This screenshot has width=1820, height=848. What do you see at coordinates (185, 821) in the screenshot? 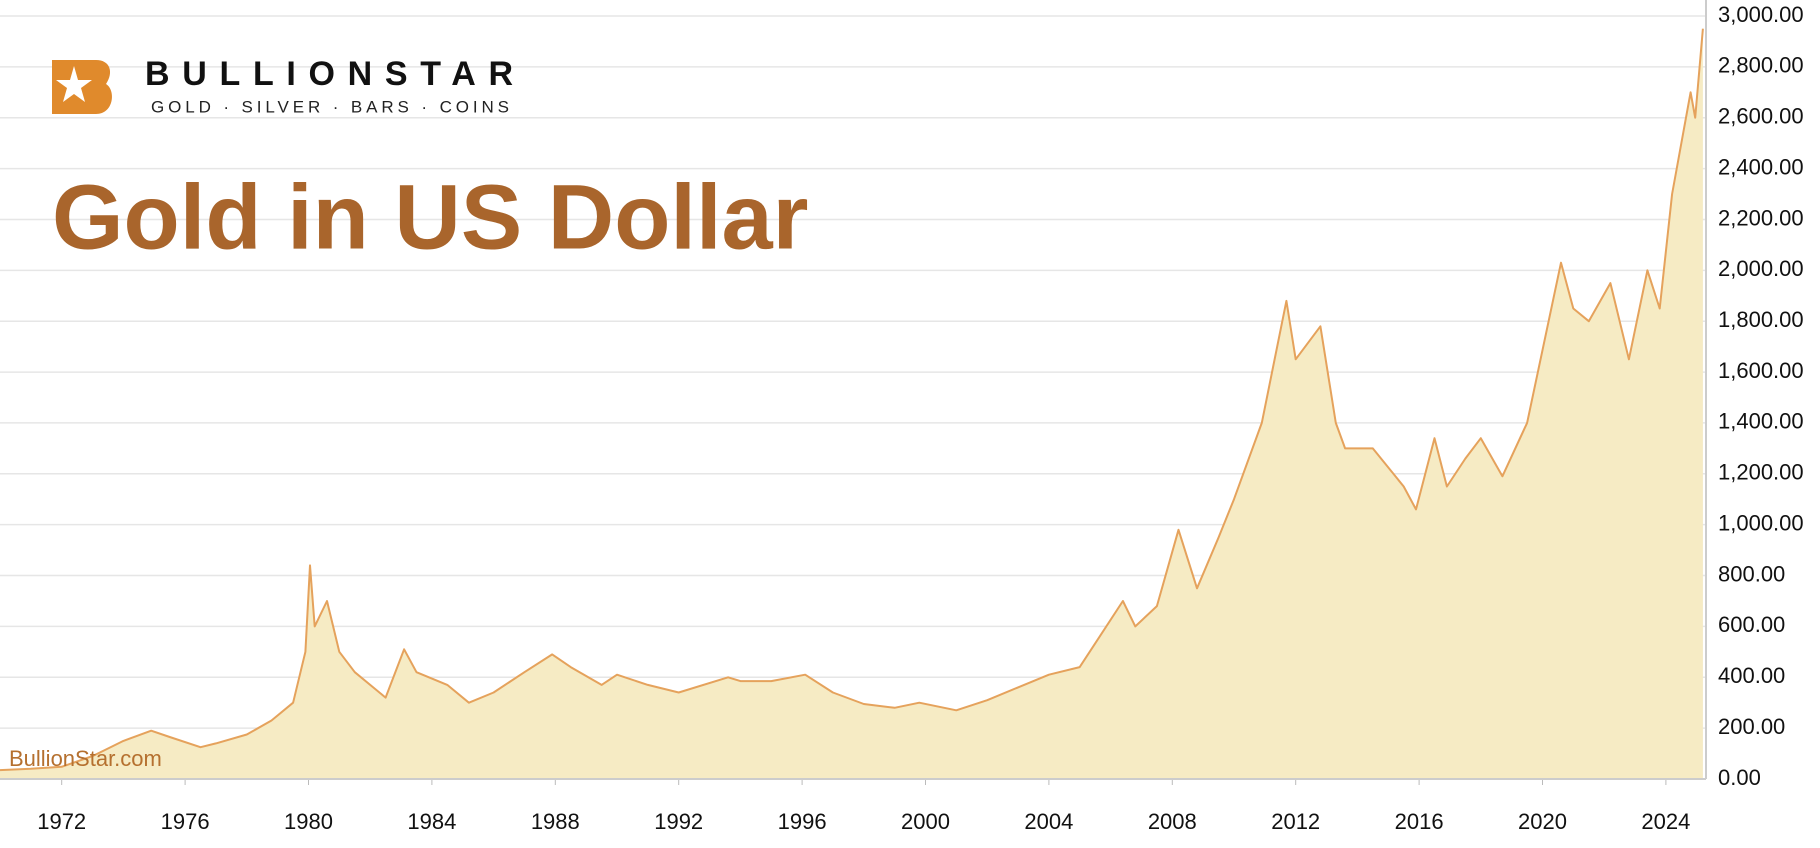
I see `x-tick-label: 1976` at bounding box center [185, 821].